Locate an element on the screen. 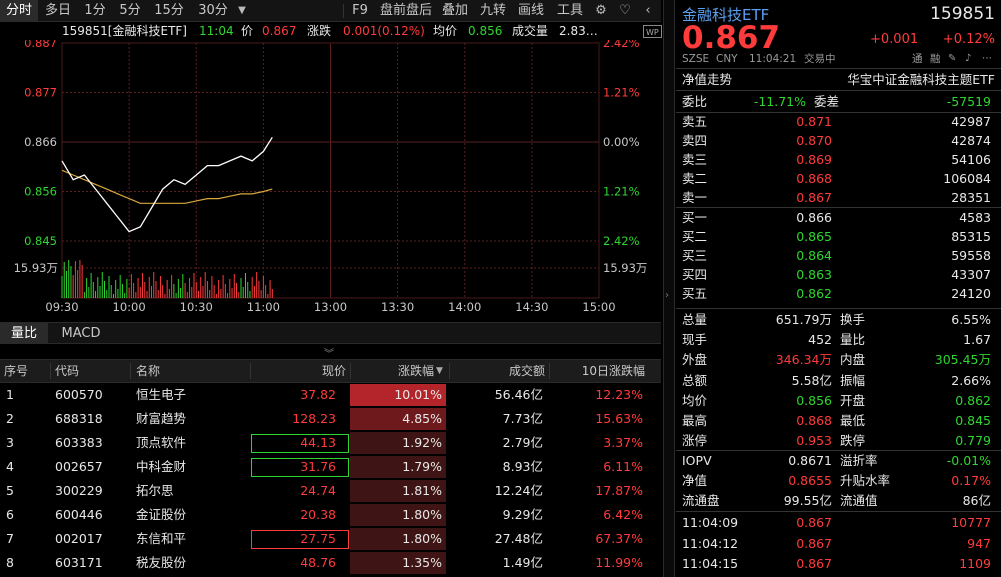 The image size is (1001, 577). table-row: 5 300229 拓尔思 24.74 1.81% 12.24亿 17.87% is located at coordinates (330, 491).